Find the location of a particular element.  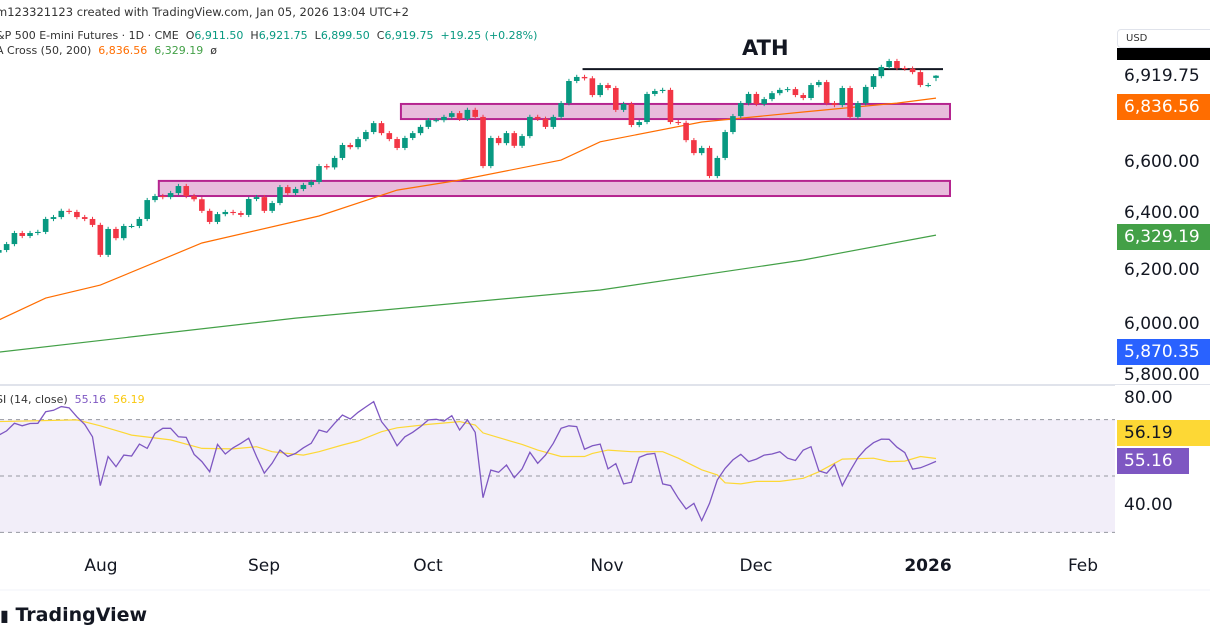

pane-divider-cover is located at coordinates (1162, 386).